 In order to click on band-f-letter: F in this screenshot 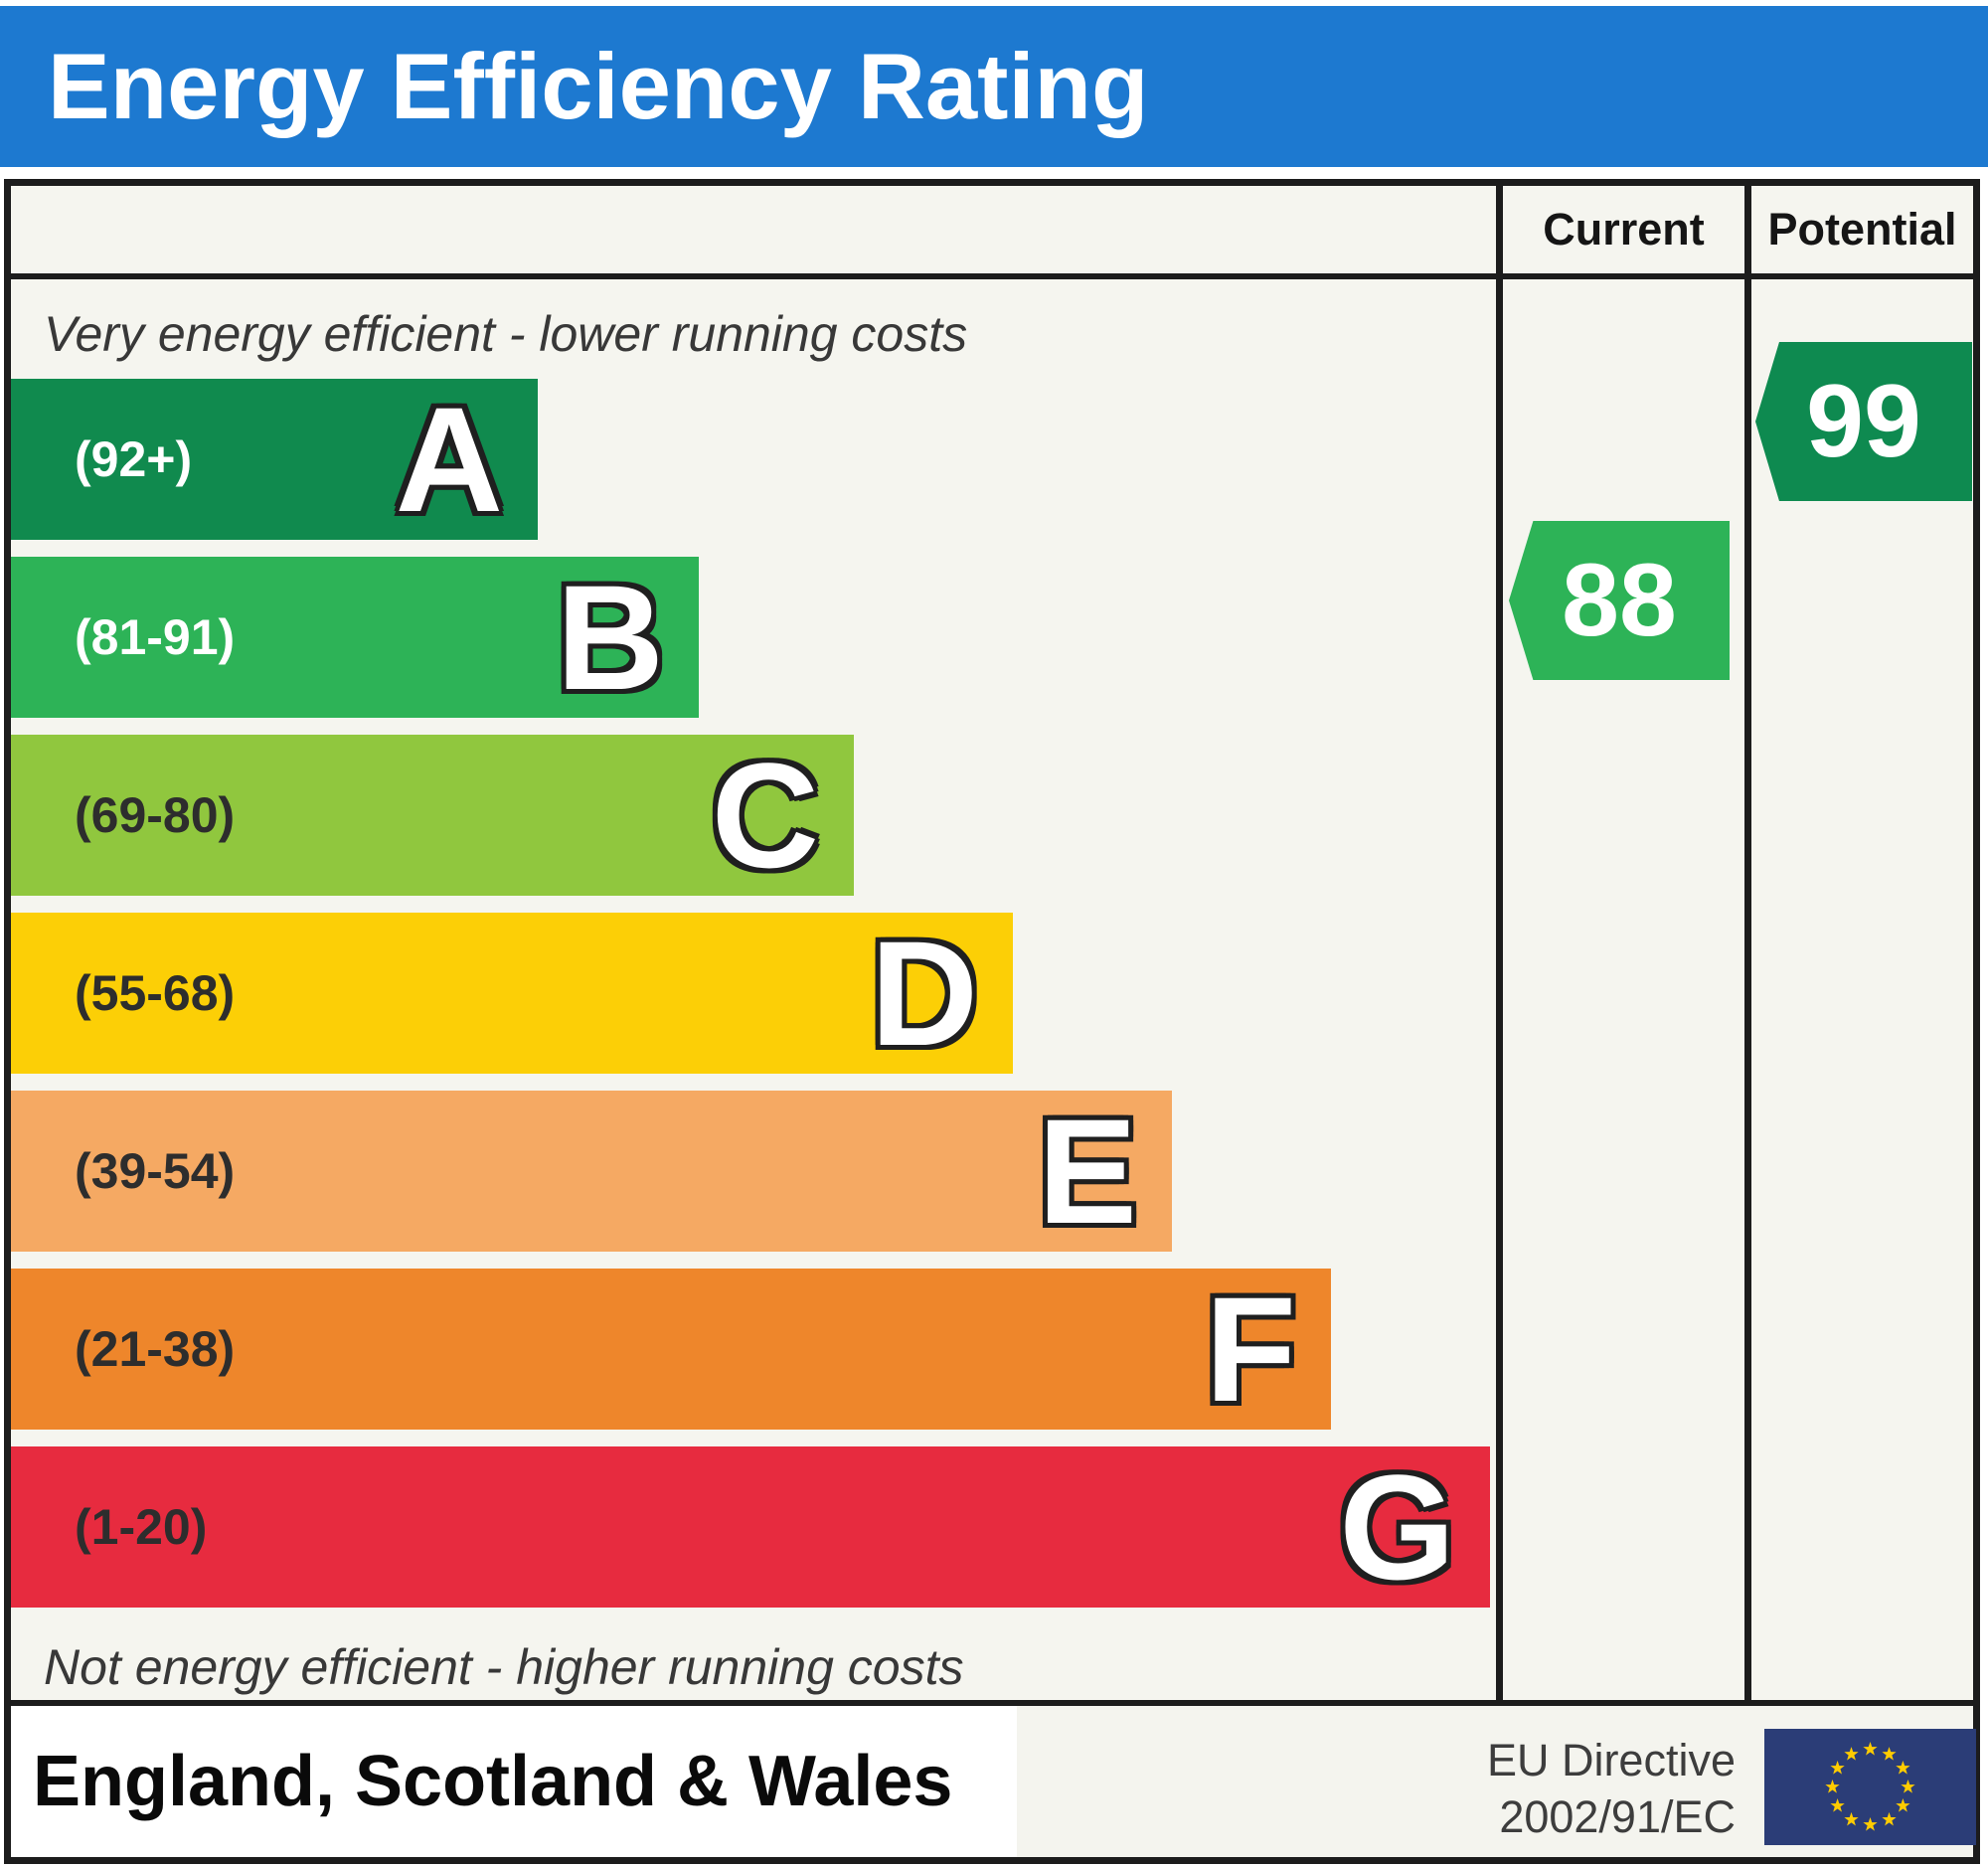, I will do `click(1250, 1349)`.